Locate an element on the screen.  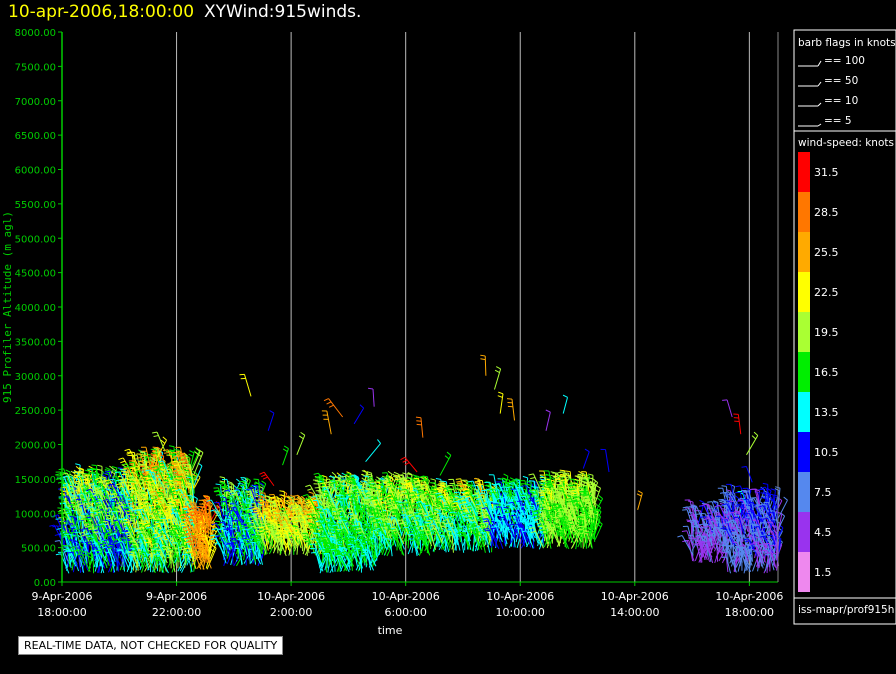
y-tick-label: 8000.00 is located at coordinates (35, 33).